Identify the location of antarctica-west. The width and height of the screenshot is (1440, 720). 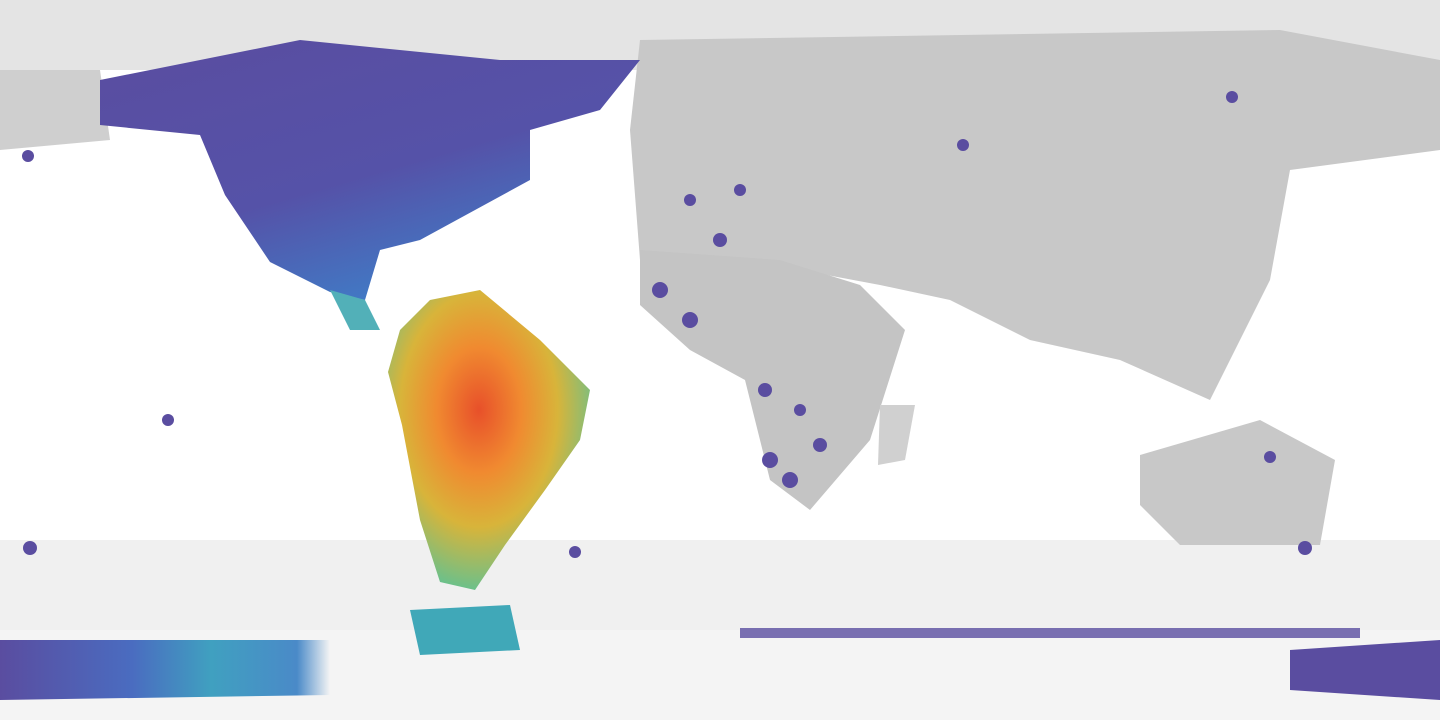
(330, 670).